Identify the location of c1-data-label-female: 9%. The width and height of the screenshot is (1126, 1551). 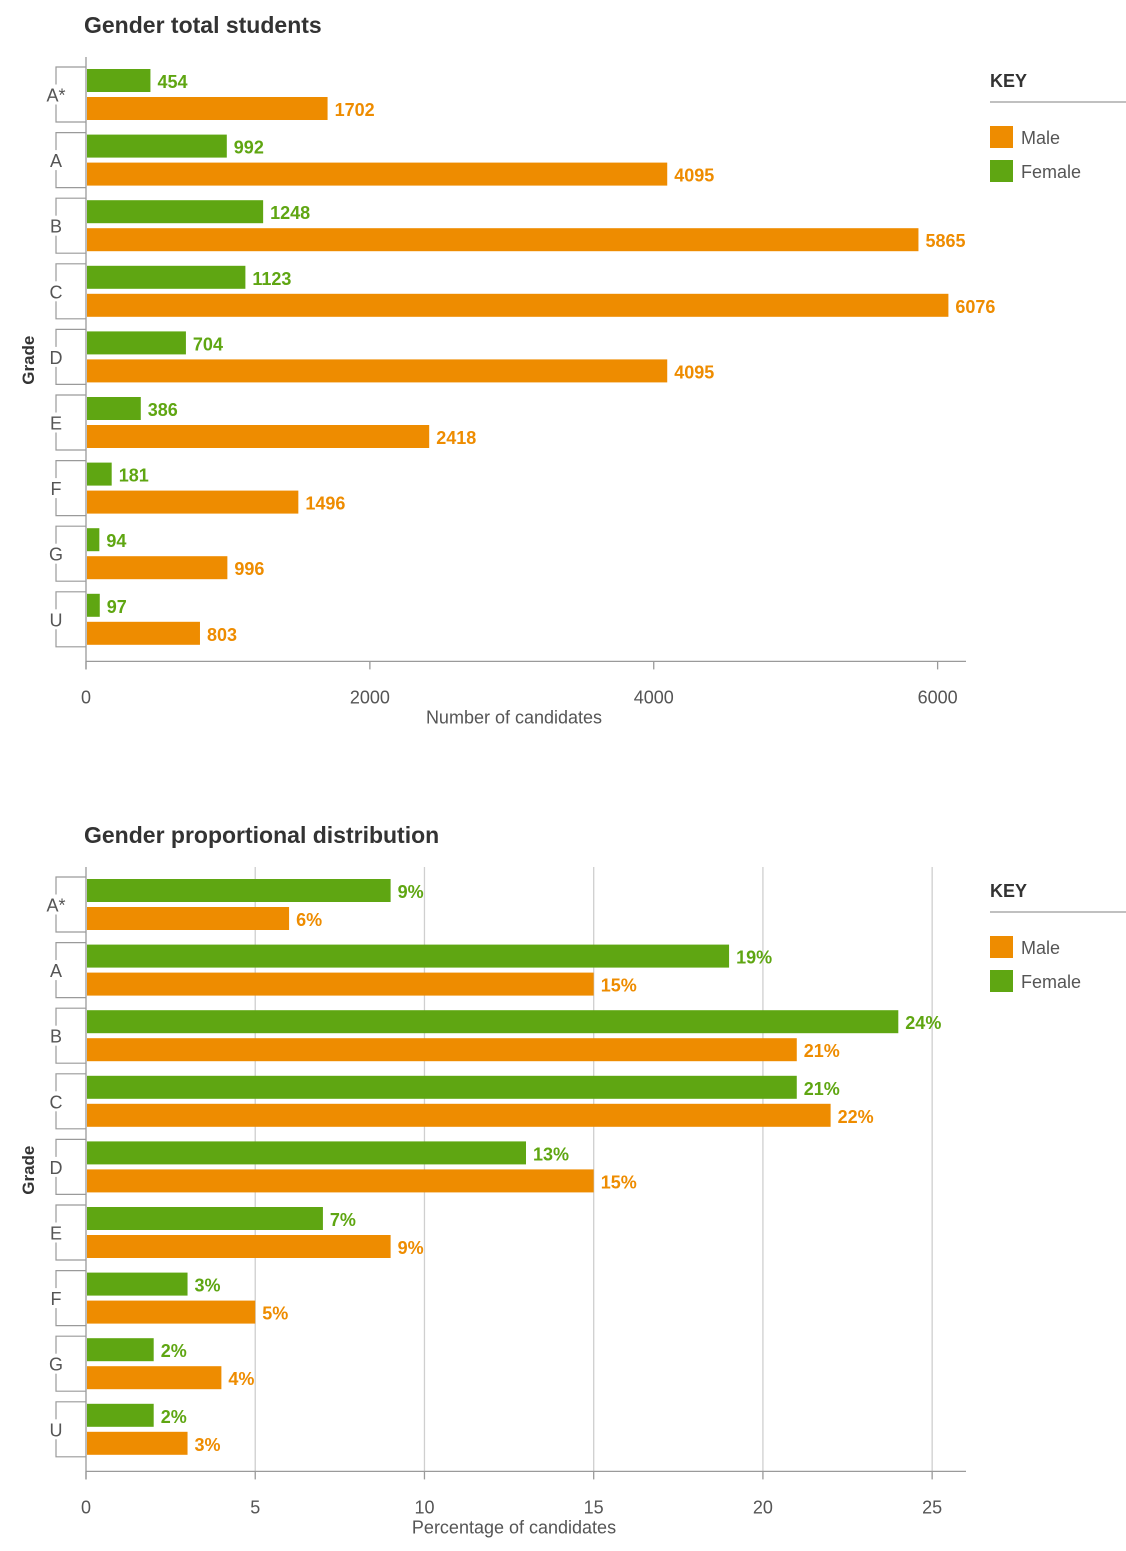
(411, 892).